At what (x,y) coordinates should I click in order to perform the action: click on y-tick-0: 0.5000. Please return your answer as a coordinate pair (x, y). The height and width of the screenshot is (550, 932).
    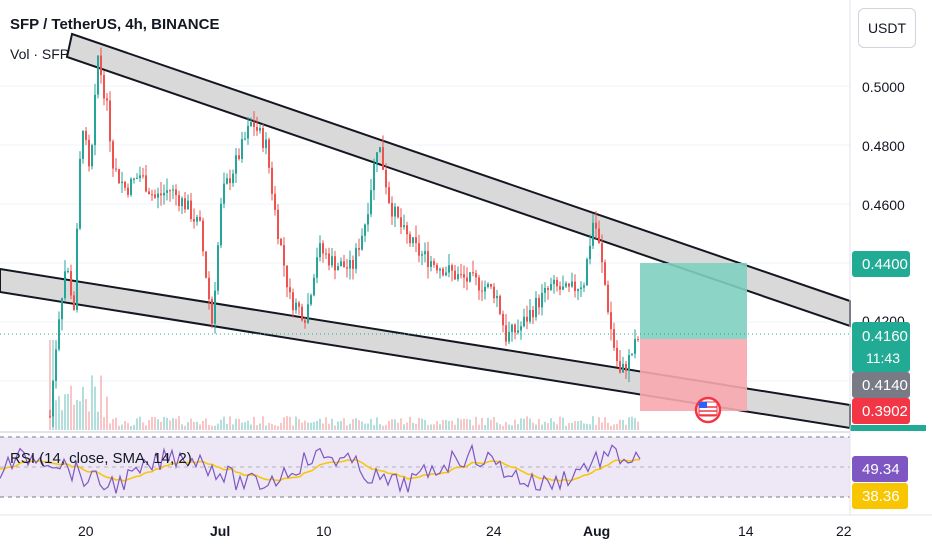
    Looking at the image, I should click on (883, 87).